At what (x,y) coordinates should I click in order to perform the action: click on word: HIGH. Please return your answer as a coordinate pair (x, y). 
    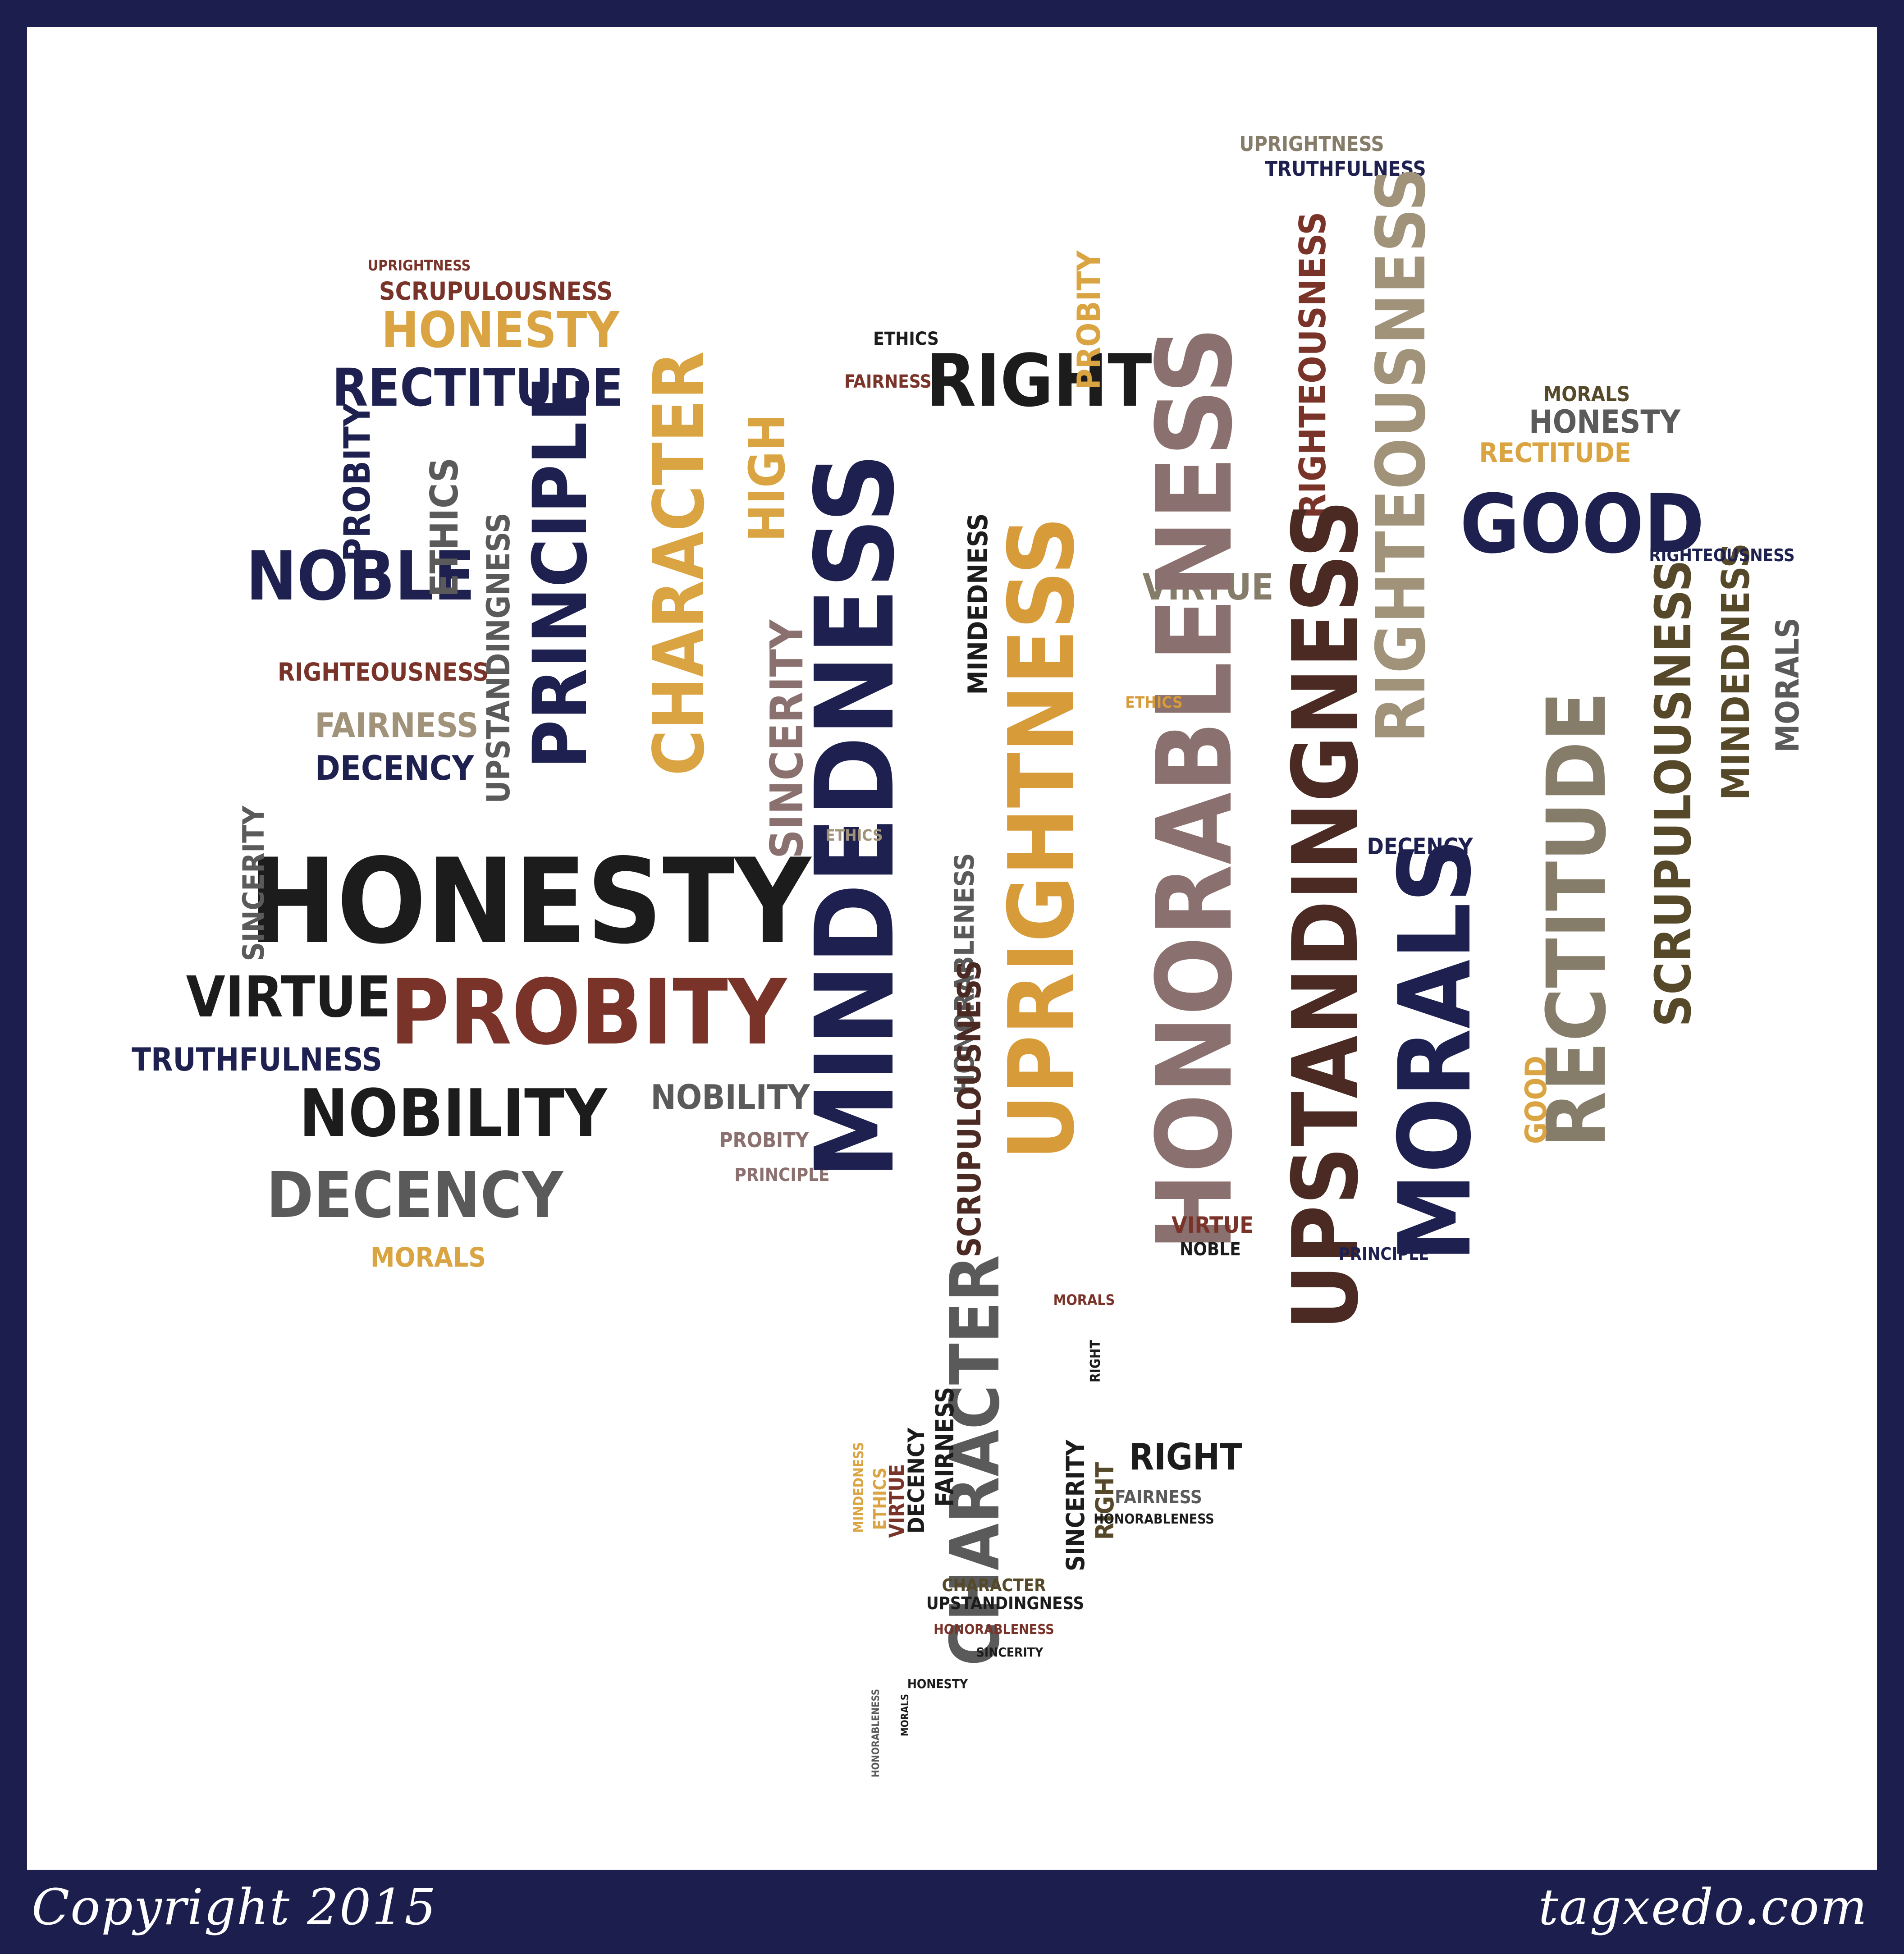
    Looking at the image, I should click on (767, 478).